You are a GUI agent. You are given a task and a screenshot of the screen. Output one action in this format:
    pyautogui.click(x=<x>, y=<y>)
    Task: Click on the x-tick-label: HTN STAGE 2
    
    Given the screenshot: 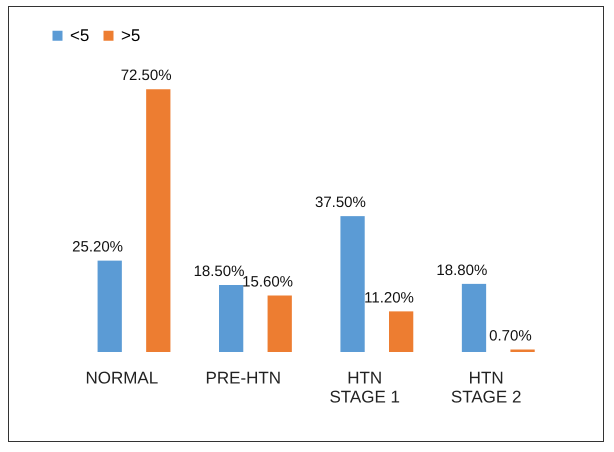 What is the action you would take?
    pyautogui.click(x=486, y=387)
    